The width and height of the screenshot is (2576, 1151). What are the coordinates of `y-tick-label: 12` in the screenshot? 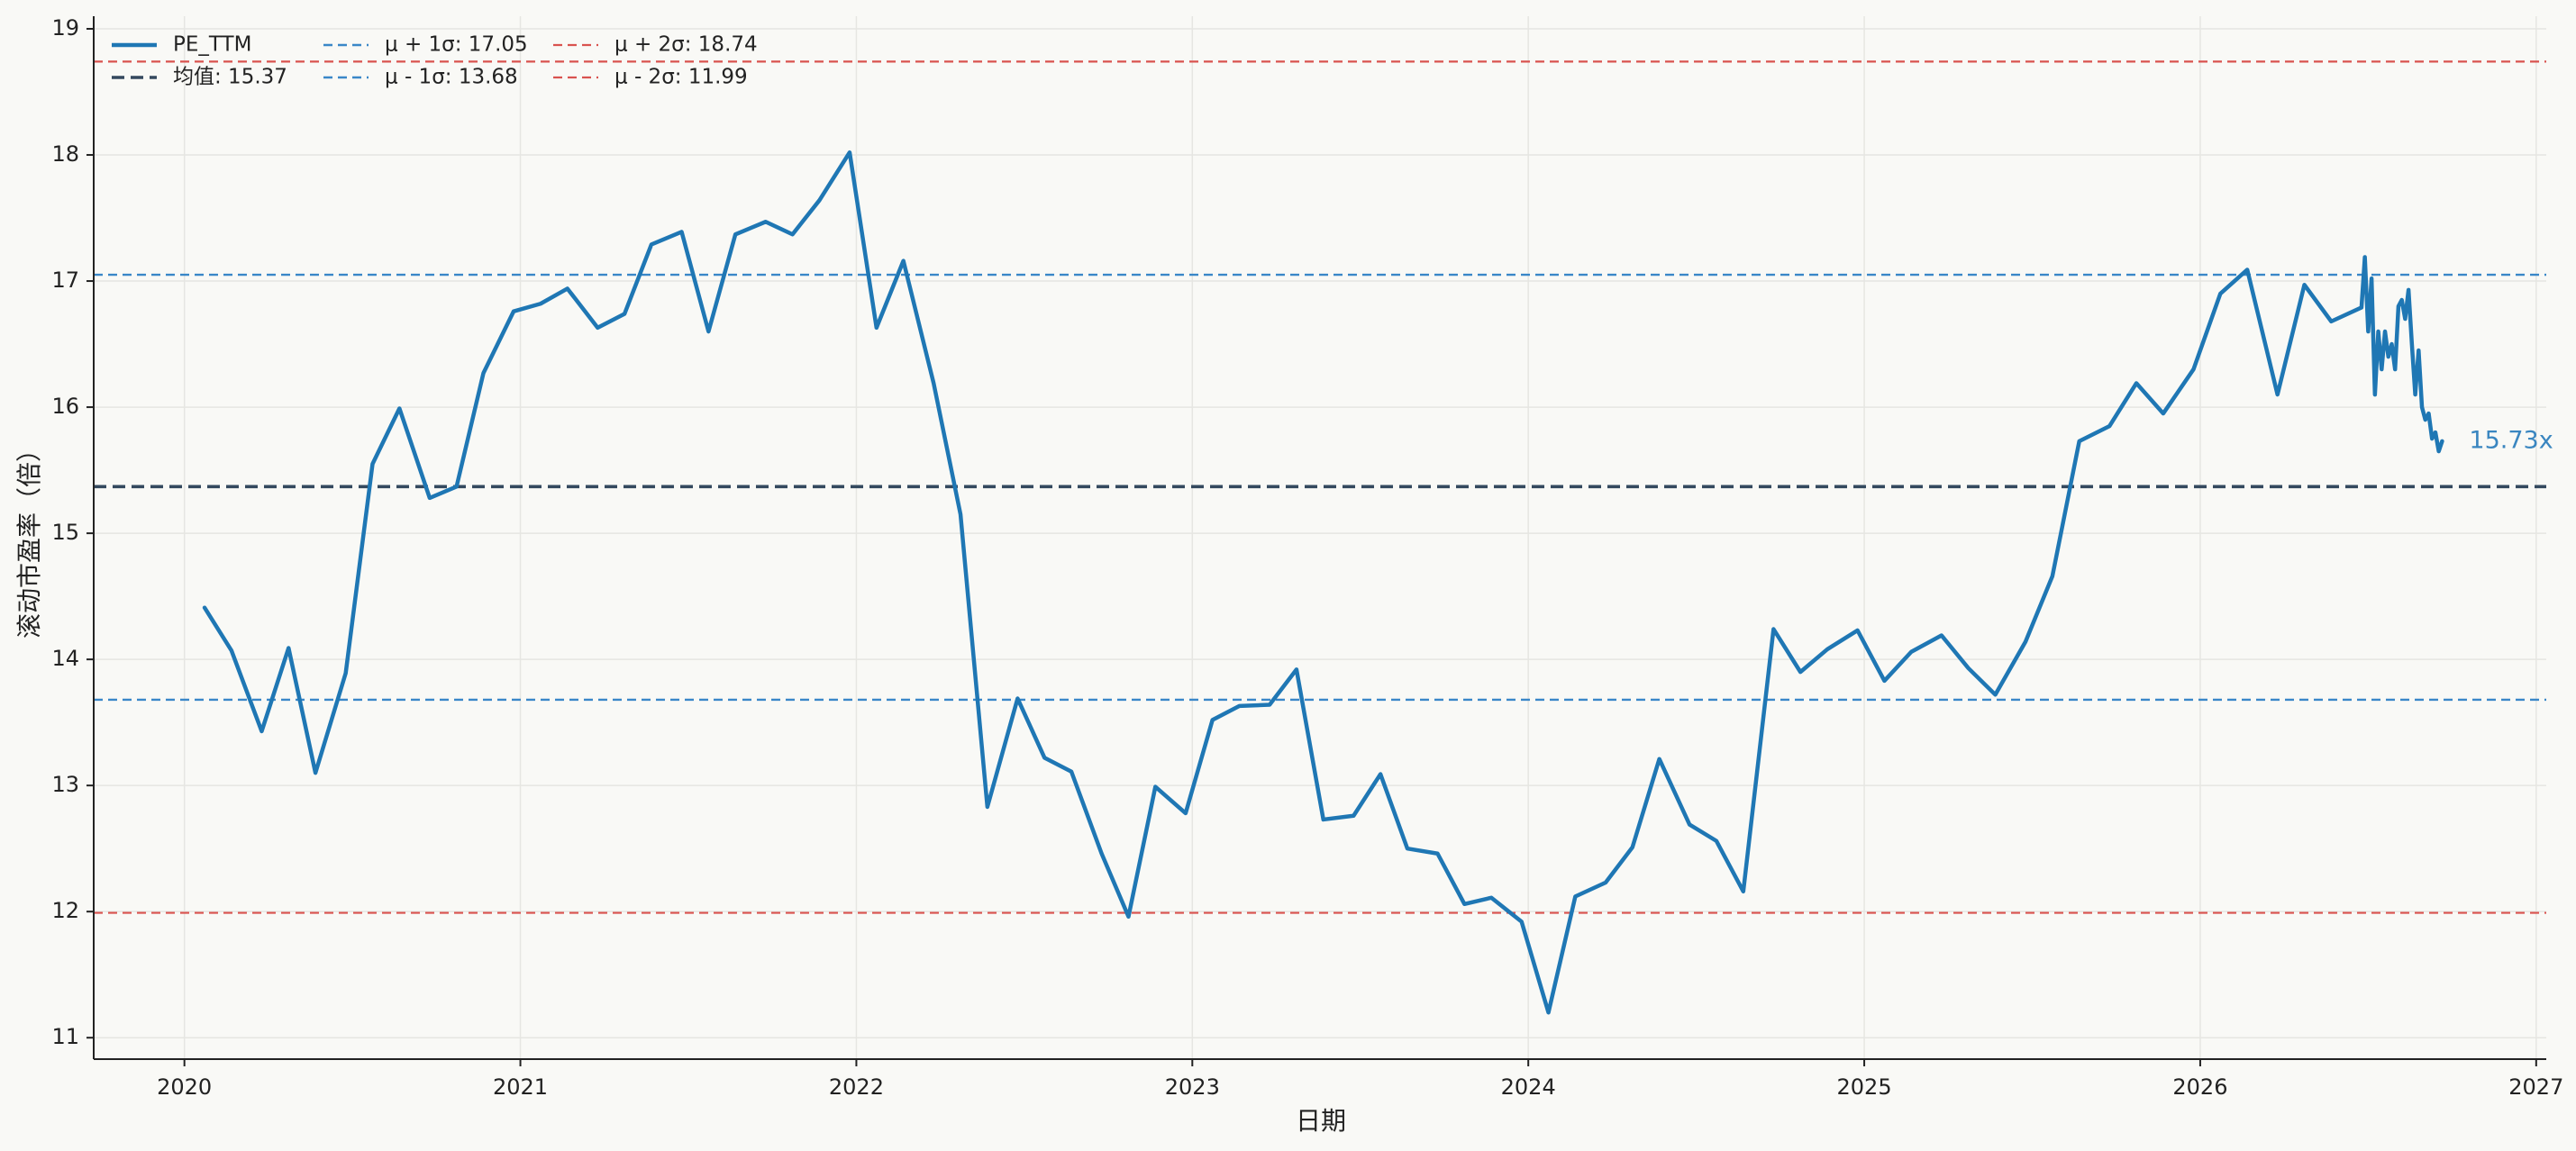 It's located at (65, 910).